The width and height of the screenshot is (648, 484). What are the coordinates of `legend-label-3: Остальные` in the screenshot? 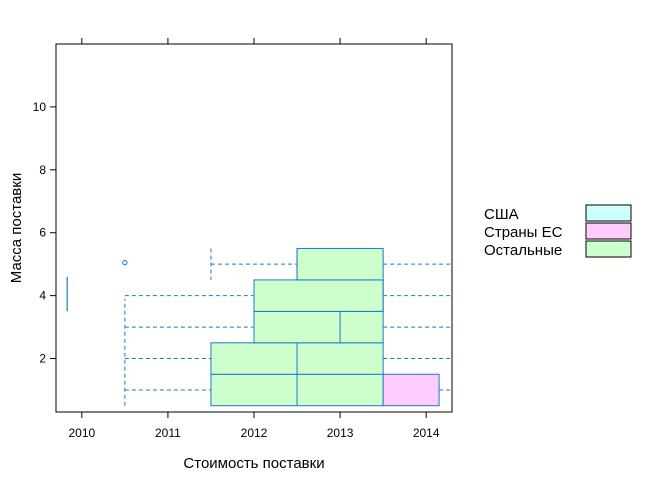 It's located at (523, 250).